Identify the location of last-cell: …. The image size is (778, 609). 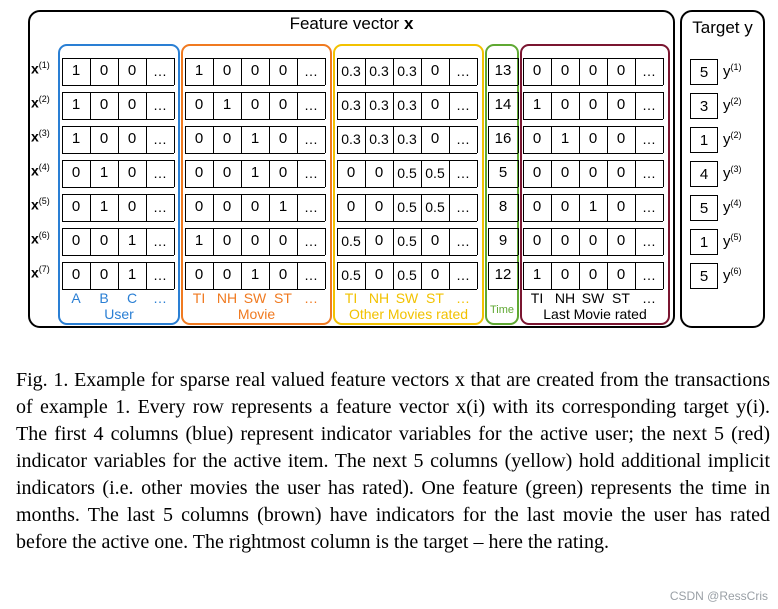
(649, 207).